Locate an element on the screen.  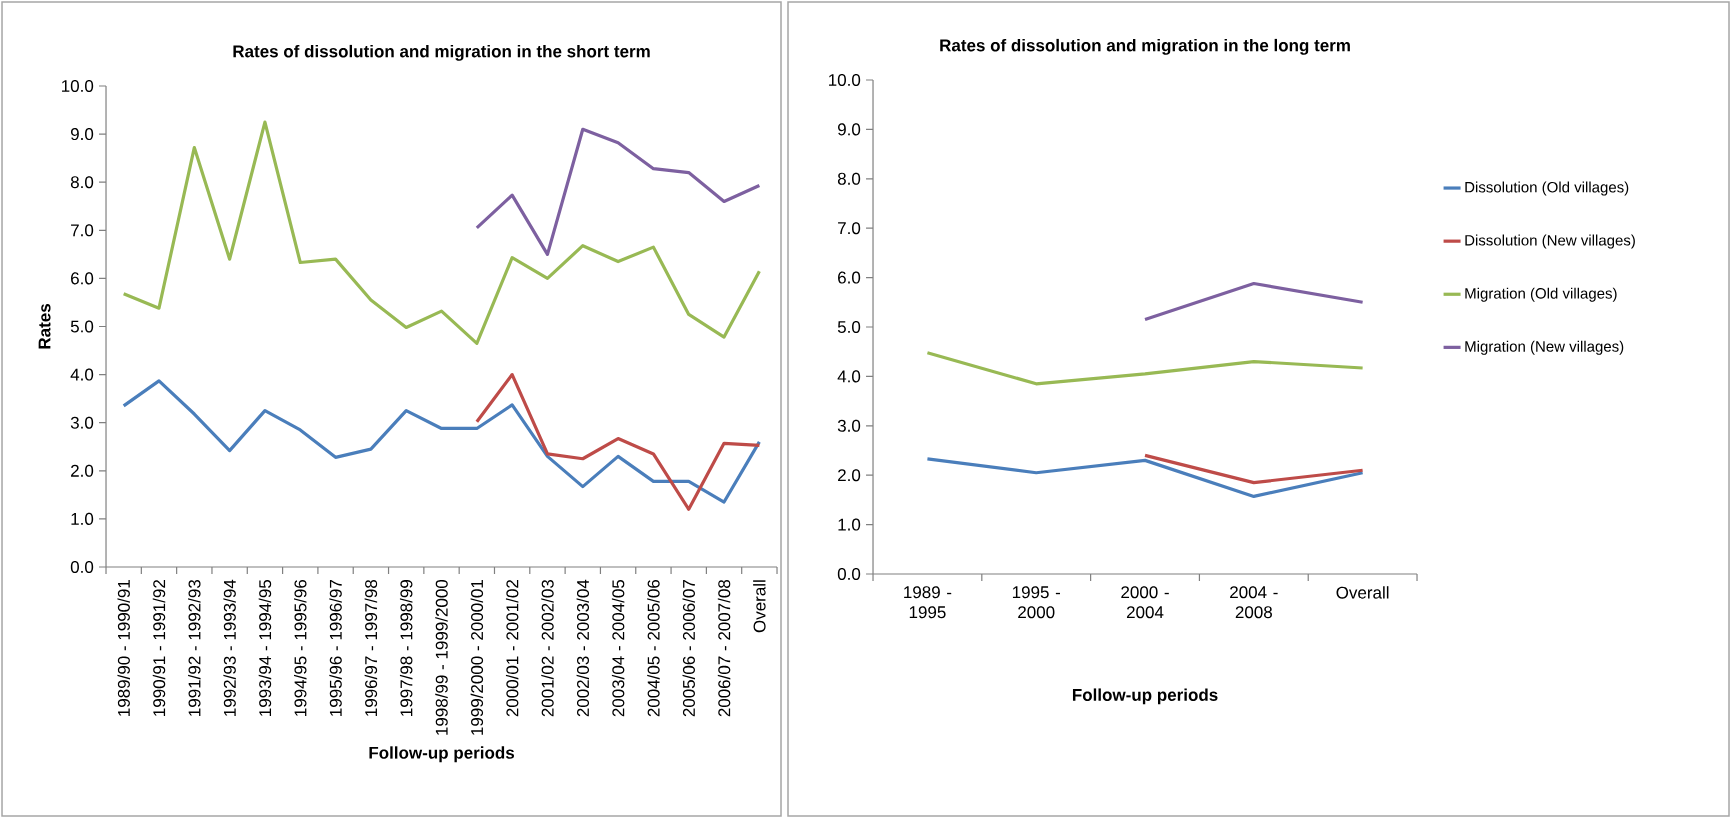
legend-label: Migration (Old villages) is located at coordinates (1541, 294).